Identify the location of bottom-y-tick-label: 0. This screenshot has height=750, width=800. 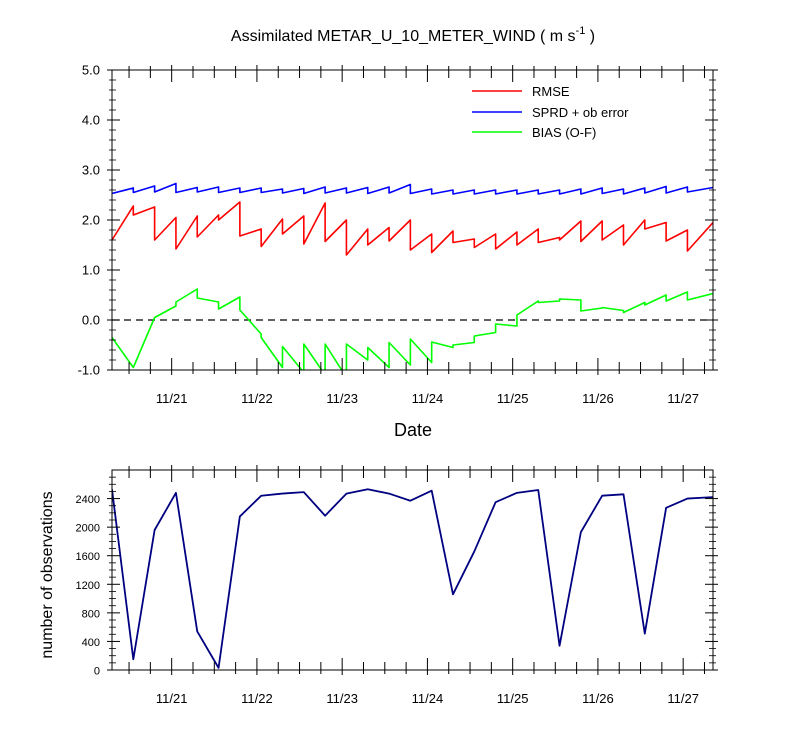
(97, 672).